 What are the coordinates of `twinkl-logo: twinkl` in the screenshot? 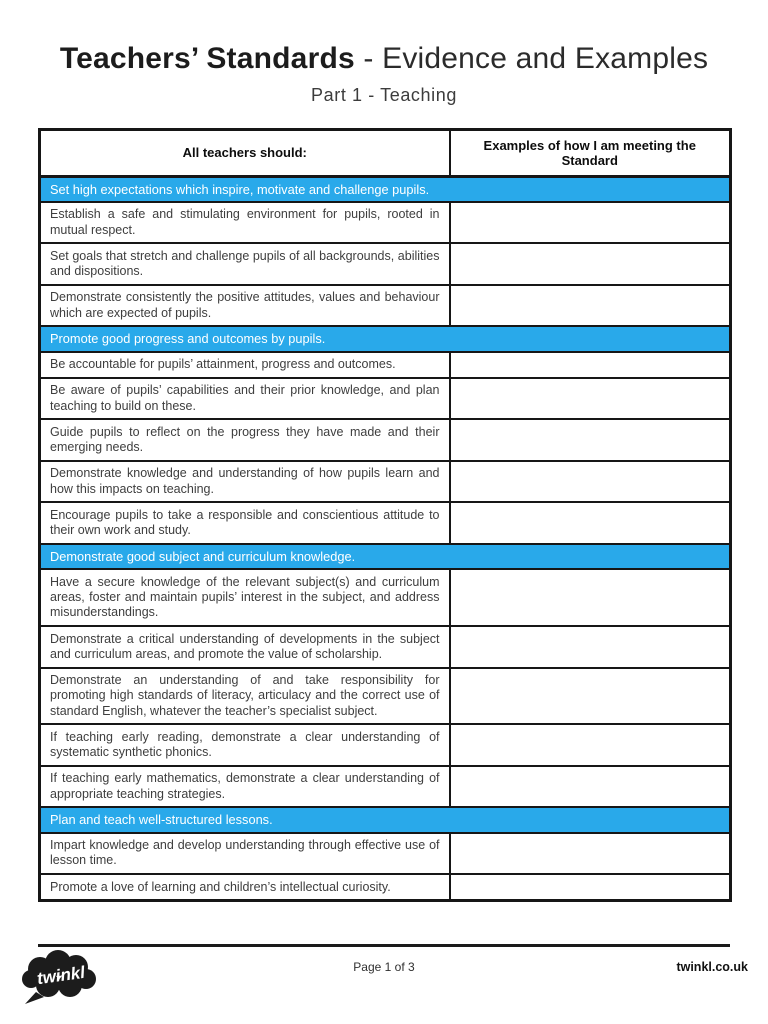 It's located at (62, 977).